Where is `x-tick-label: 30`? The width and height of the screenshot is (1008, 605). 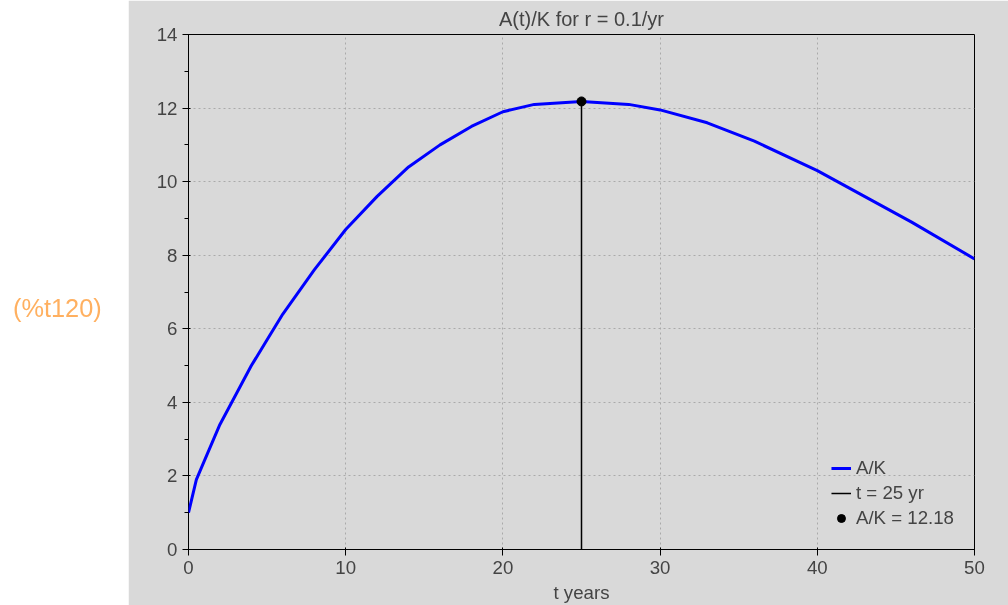
x-tick-label: 30 is located at coordinates (660, 567).